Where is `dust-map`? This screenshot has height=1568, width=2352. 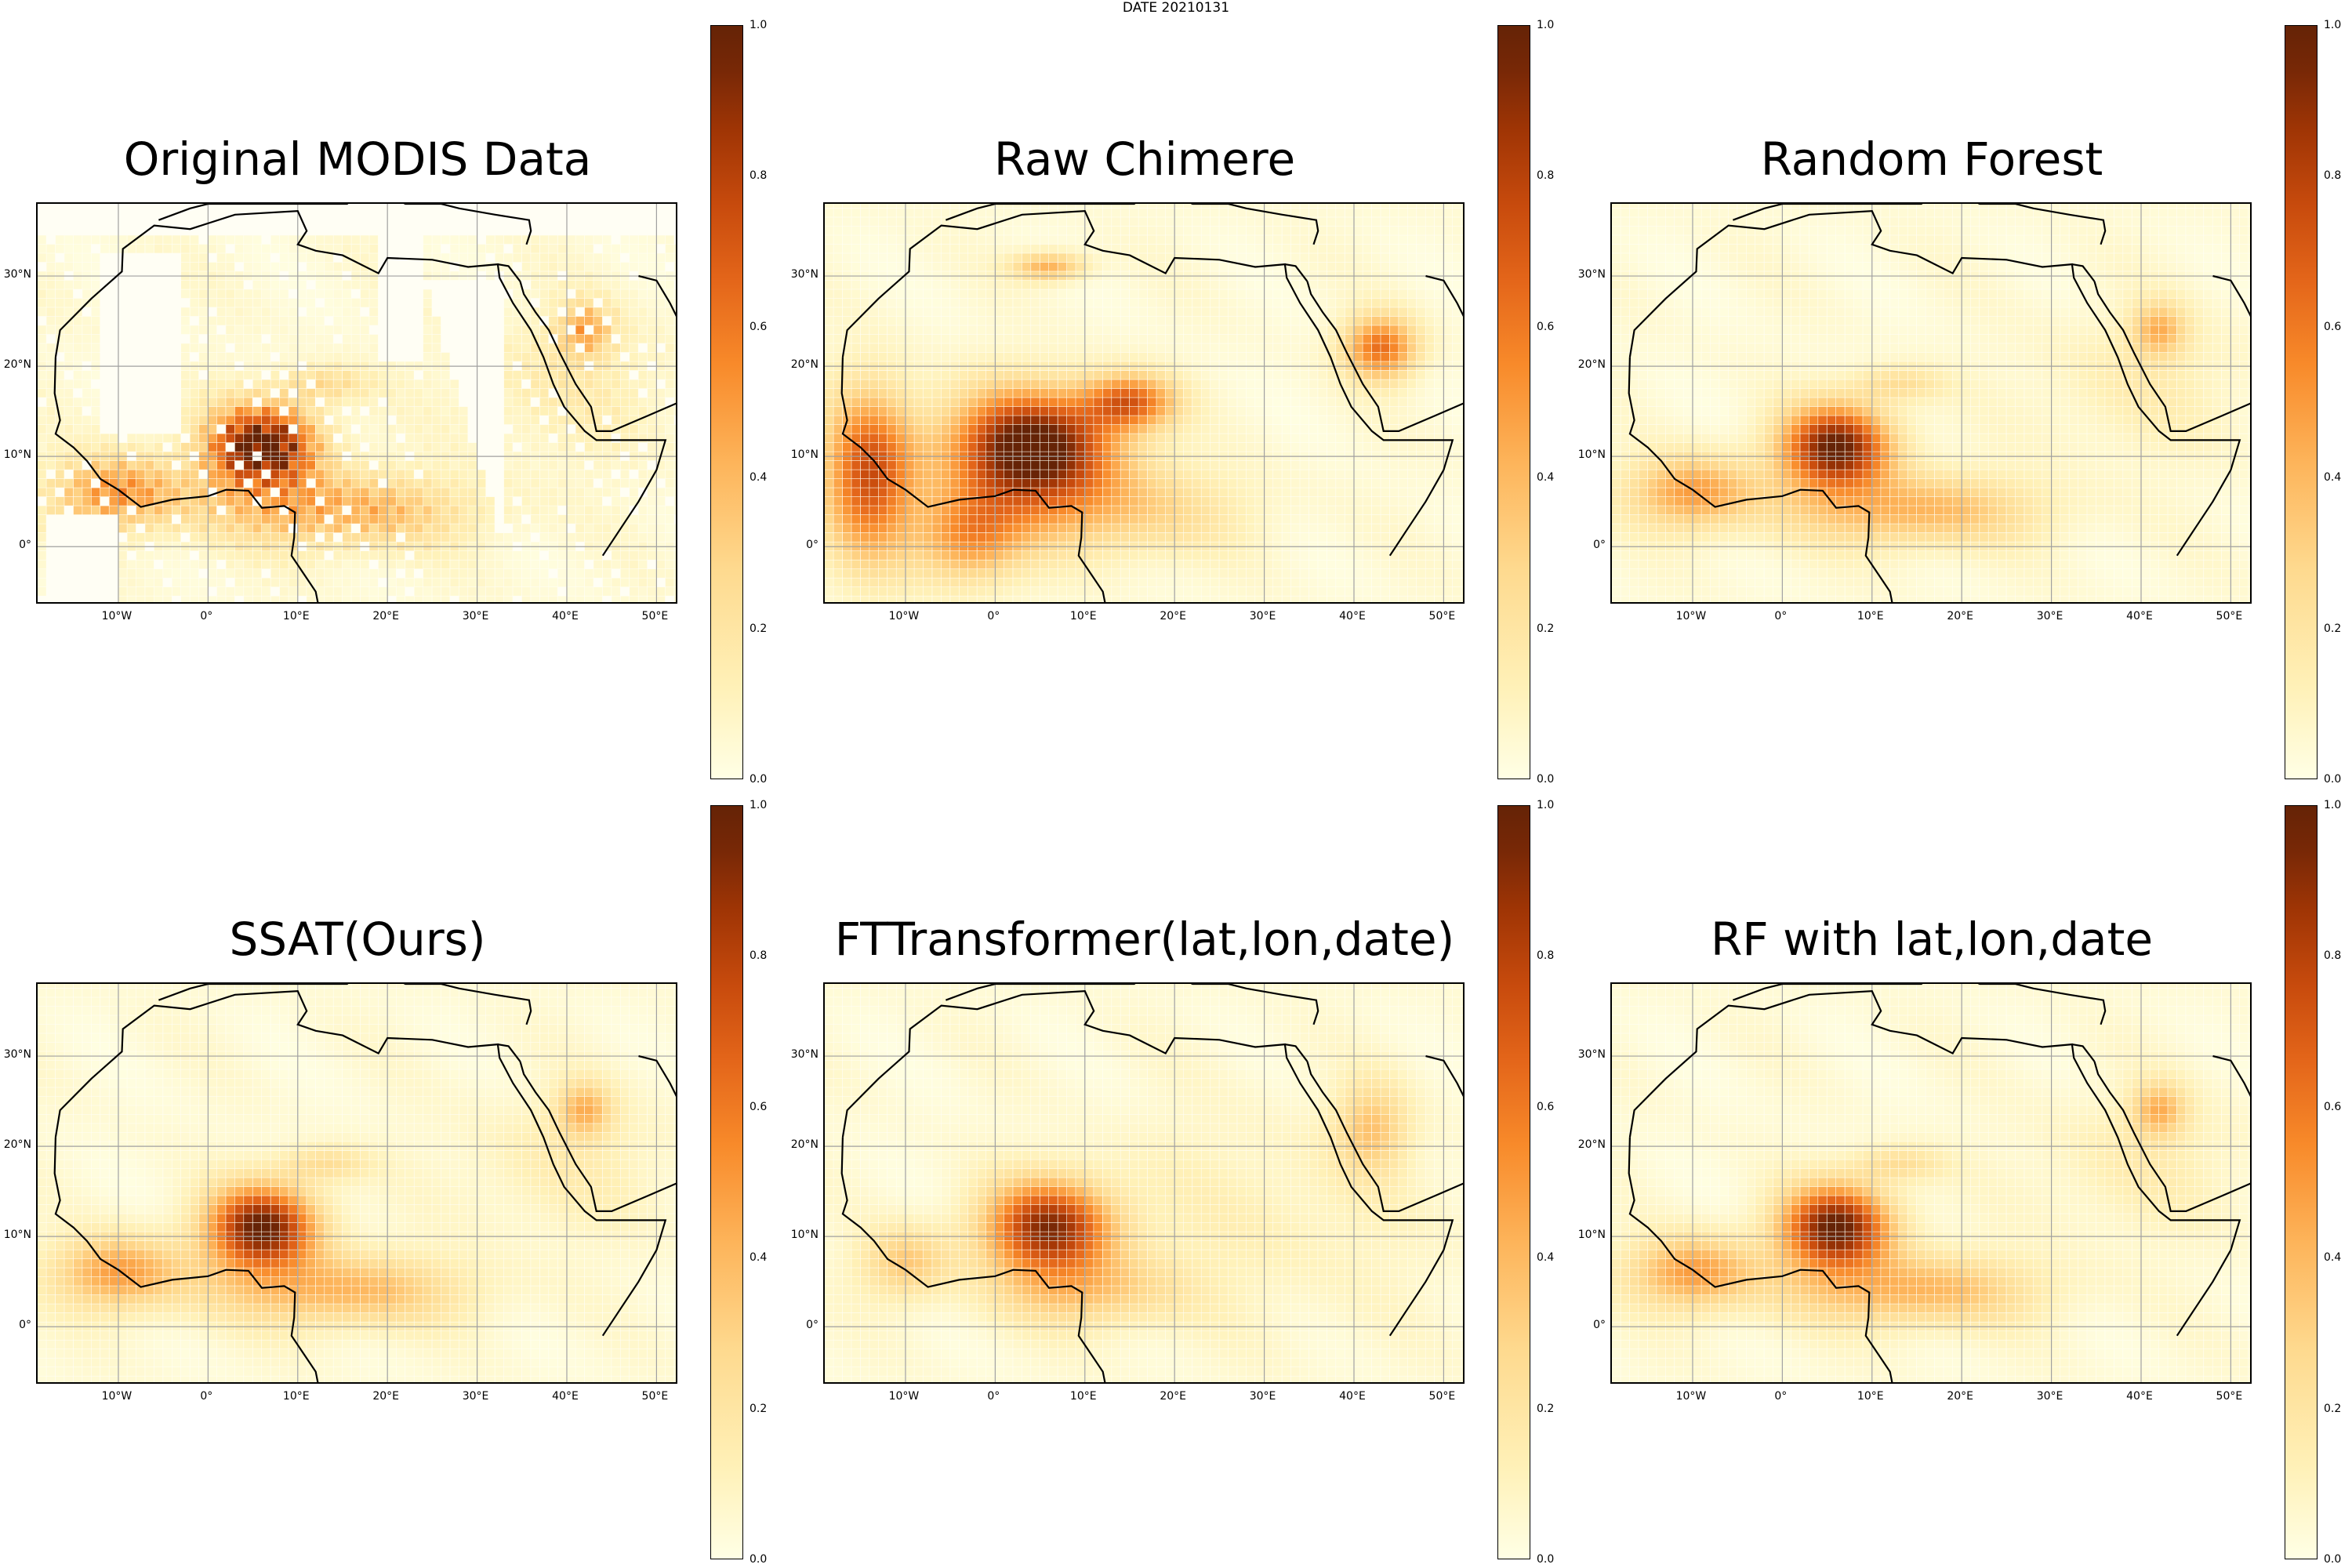 dust-map is located at coordinates (356, 403).